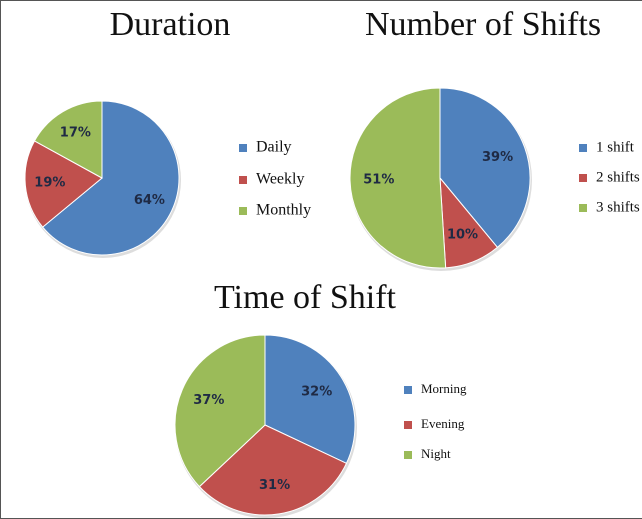 The height and width of the screenshot is (519, 642). I want to click on data-label: 10%, so click(462, 234).